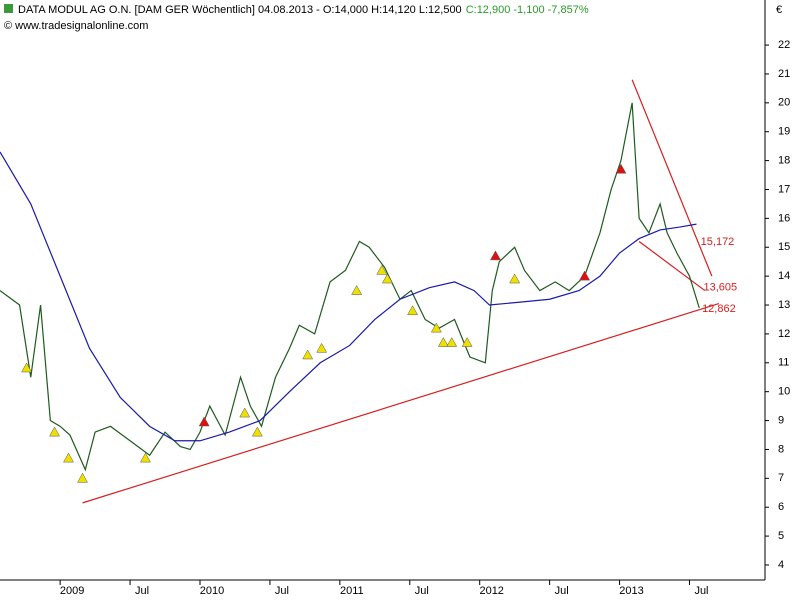 This screenshot has width=800, height=600. What do you see at coordinates (784, 392) in the screenshot?
I see `y-tick-label: 10` at bounding box center [784, 392].